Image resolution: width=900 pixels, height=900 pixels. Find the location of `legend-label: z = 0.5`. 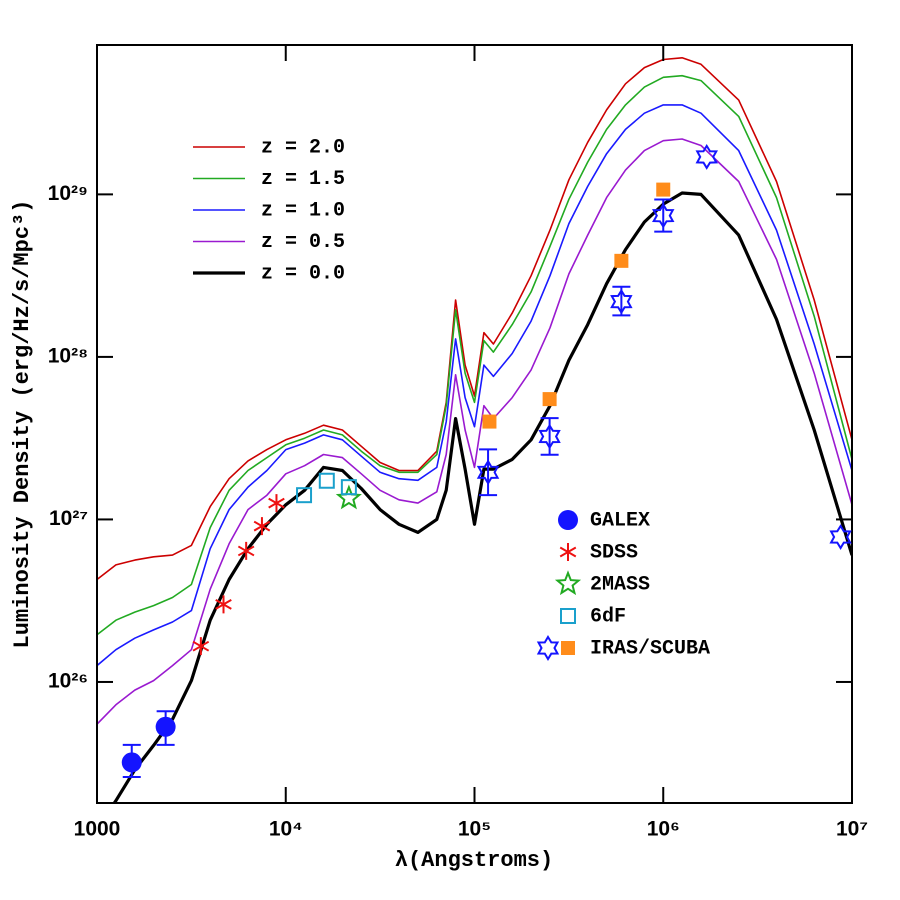

legend-label: z = 0.5 is located at coordinates (303, 242).